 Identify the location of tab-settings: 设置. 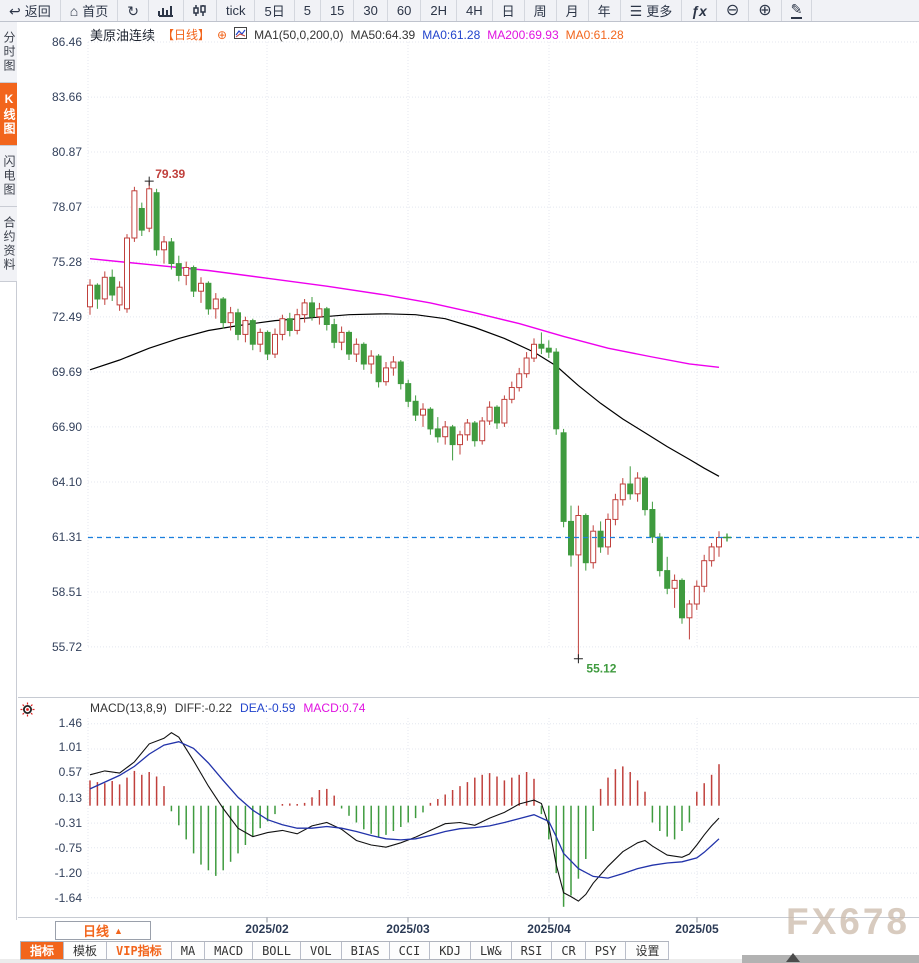
(648, 950).